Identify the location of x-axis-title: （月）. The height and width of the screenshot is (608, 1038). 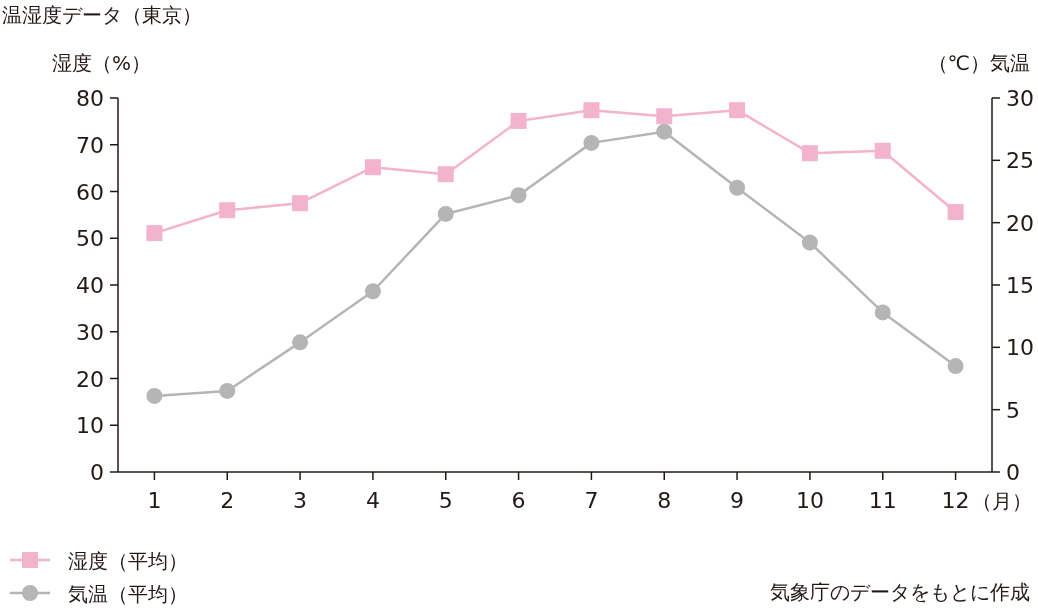
(1002, 501).